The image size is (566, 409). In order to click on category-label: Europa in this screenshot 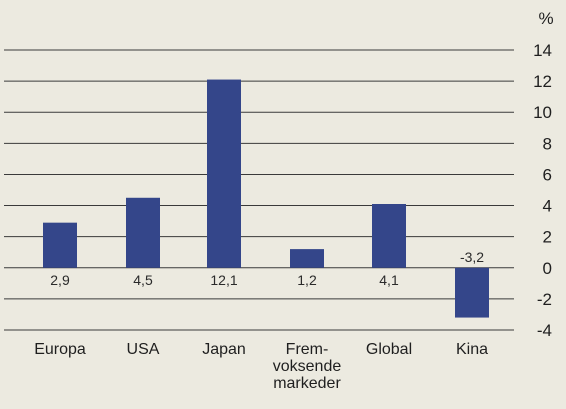, I will do `click(60, 349)`.